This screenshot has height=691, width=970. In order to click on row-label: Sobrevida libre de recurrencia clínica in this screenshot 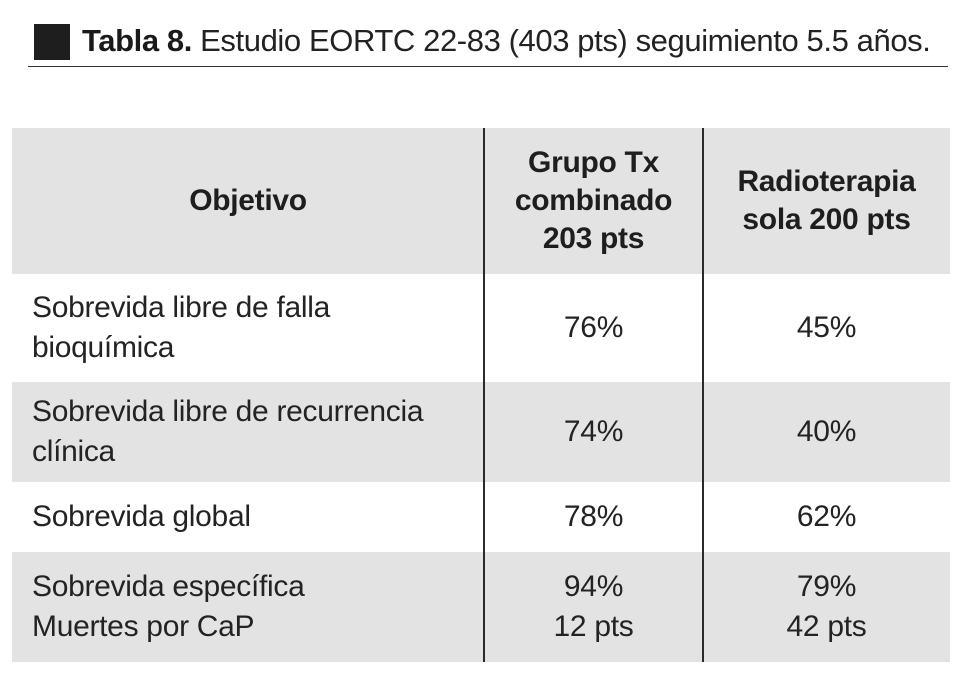, I will do `click(248, 432)`.